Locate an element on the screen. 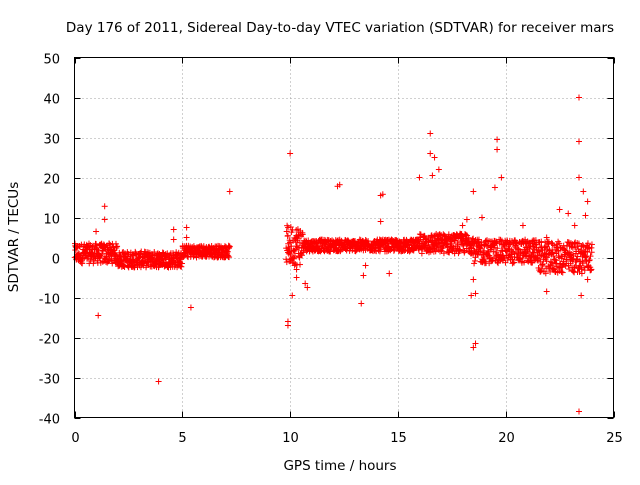 Image resolution: width=640 pixels, height=485 pixels. y-tick-label: 50 is located at coordinates (51, 60).